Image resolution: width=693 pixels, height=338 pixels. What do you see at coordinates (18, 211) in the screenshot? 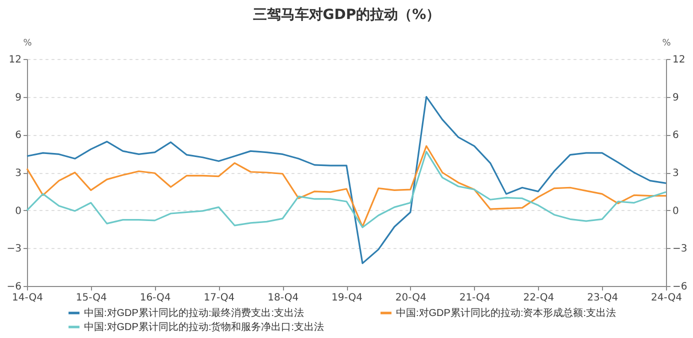
I see `y-tick-label: 0` at bounding box center [18, 211].